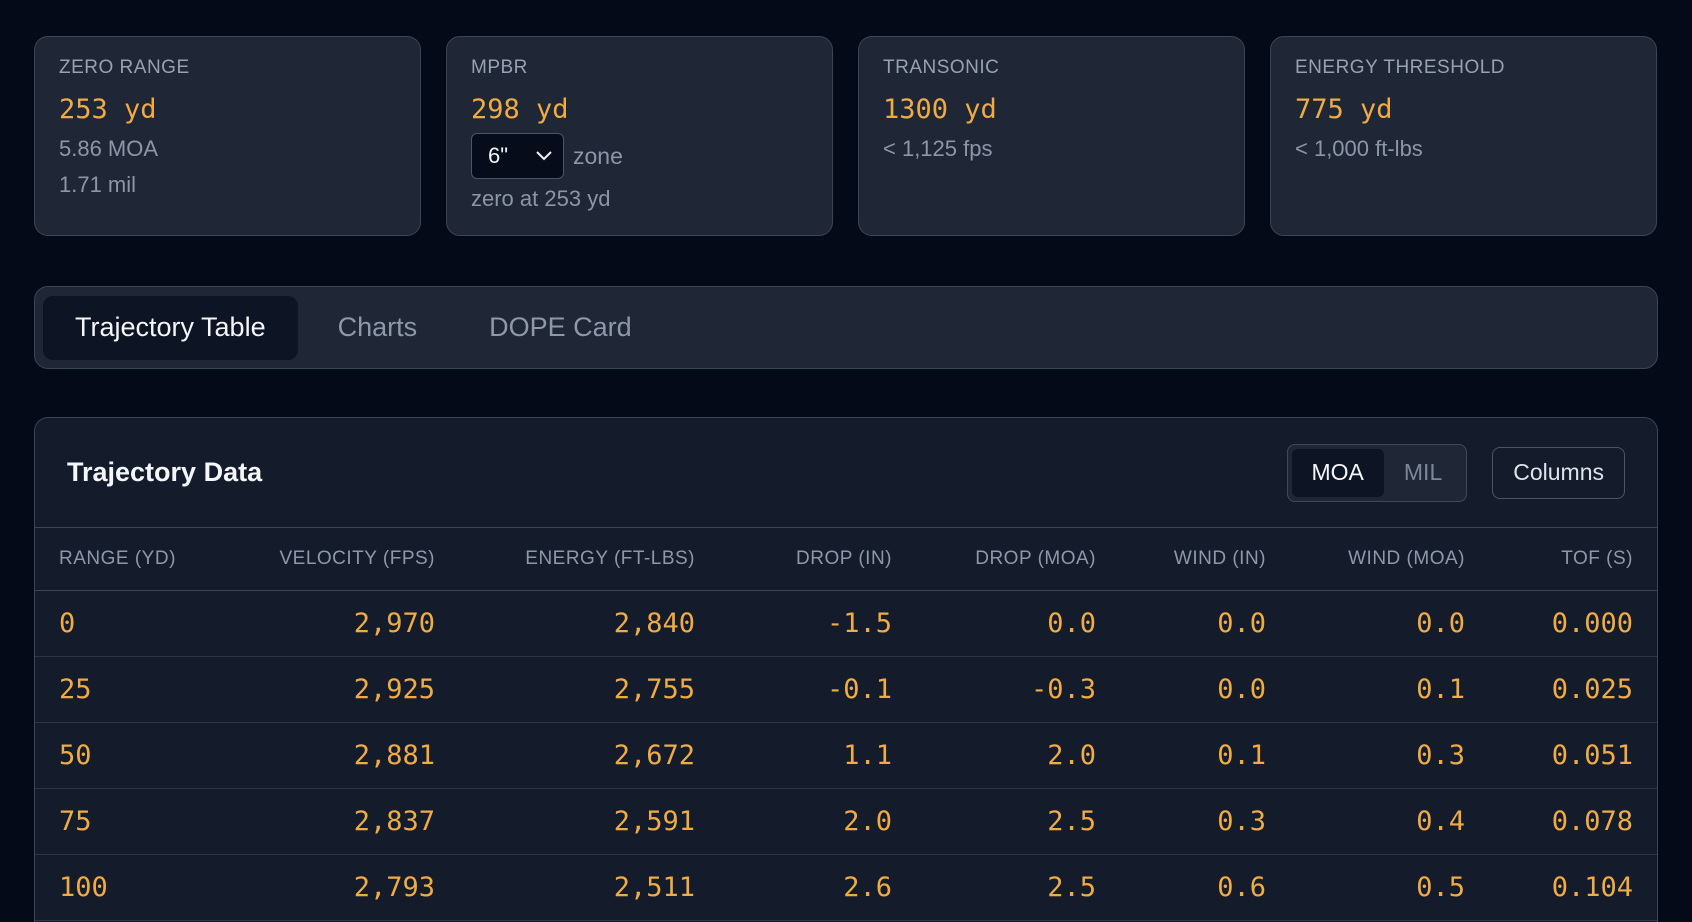 This screenshot has height=922, width=1692. Describe the element at coordinates (817, 623) in the screenshot. I see `cell-drop-in: -1.5` at that location.